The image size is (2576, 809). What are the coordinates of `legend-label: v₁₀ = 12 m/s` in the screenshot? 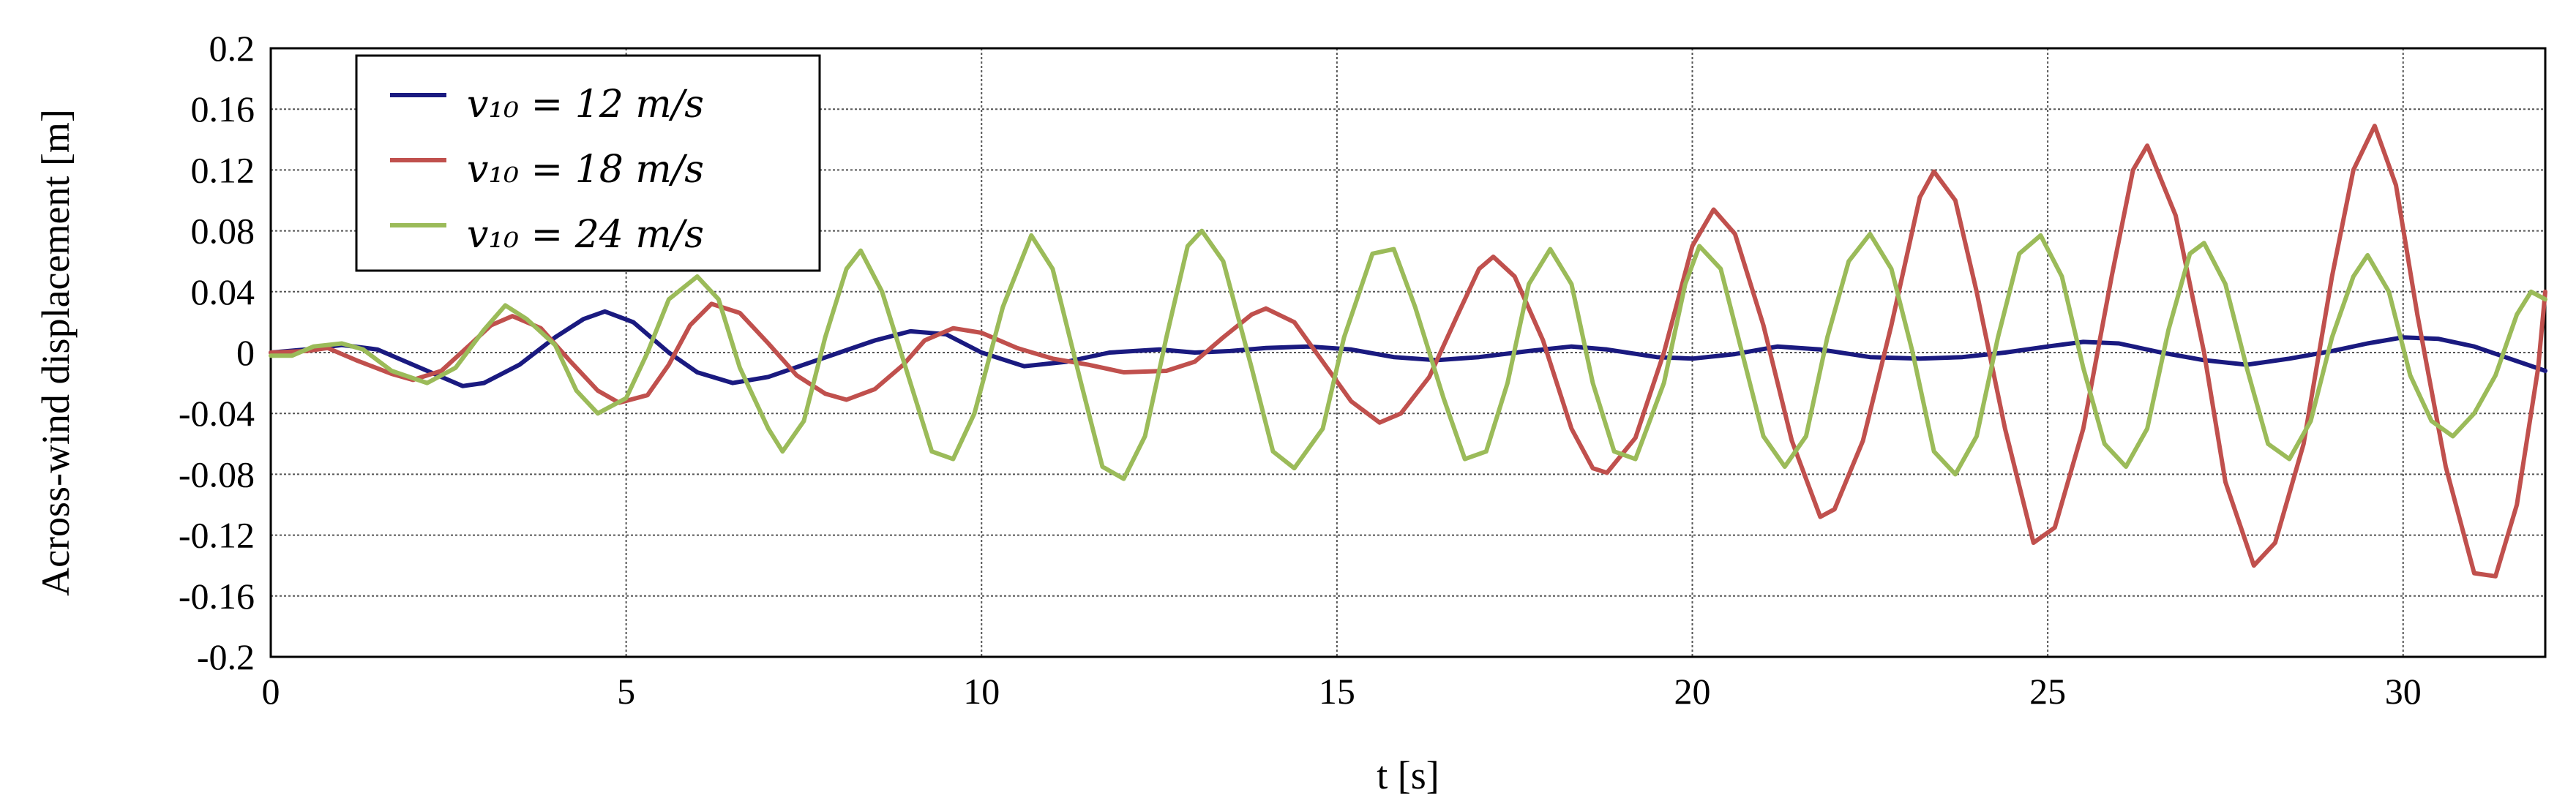 It's located at (585, 105).